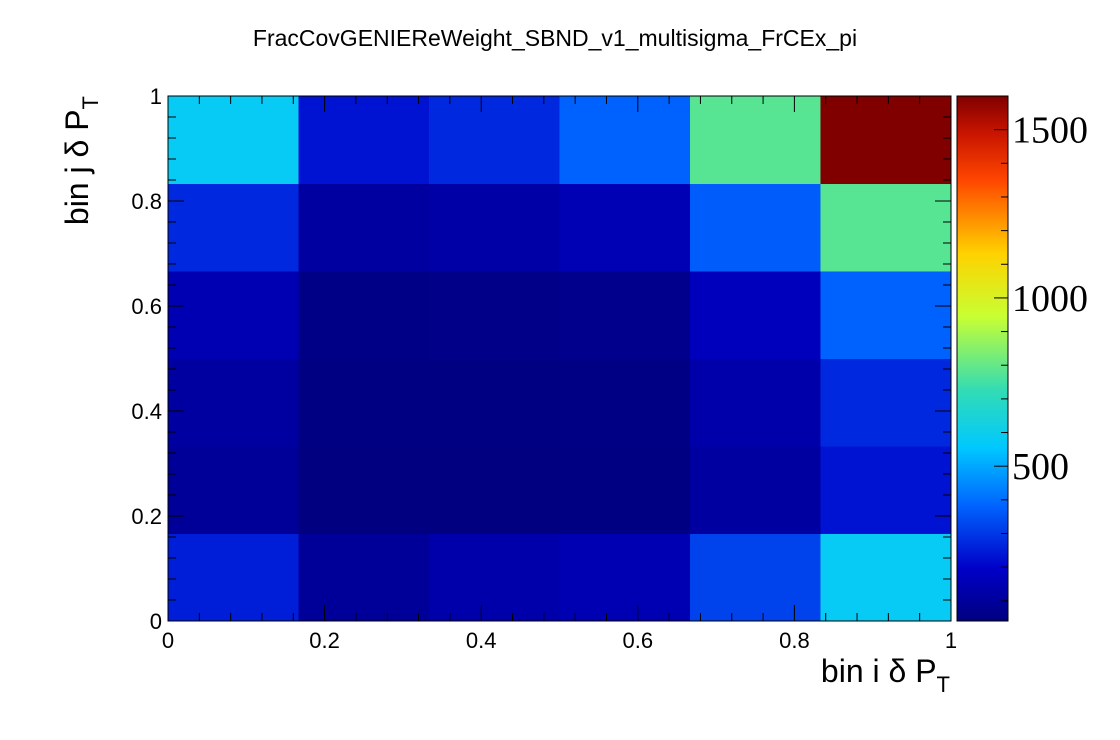 The height and width of the screenshot is (740, 1120). I want to click on heatmap-cell-r3-c2, so click(494, 314).